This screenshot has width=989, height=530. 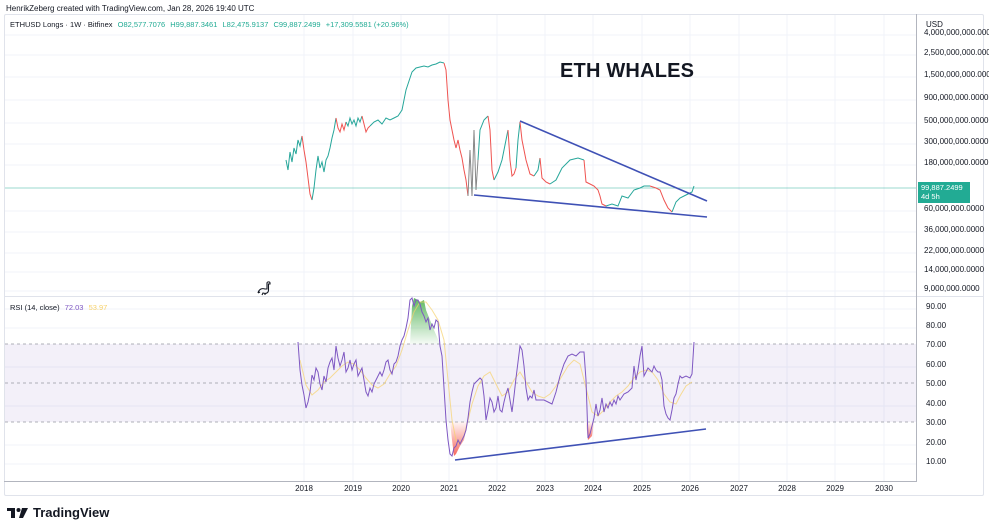 What do you see at coordinates (954, 269) in the screenshot?
I see `price-label: 14,000,000.0000` at bounding box center [954, 269].